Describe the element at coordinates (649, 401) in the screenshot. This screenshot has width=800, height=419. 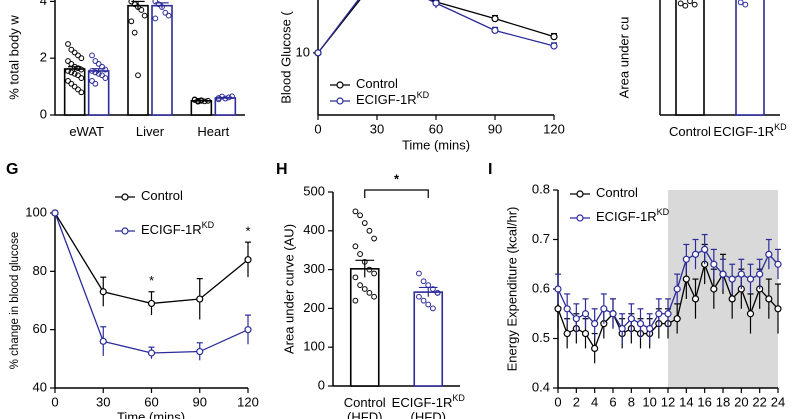
I see `x-tick-label: 10` at that location.